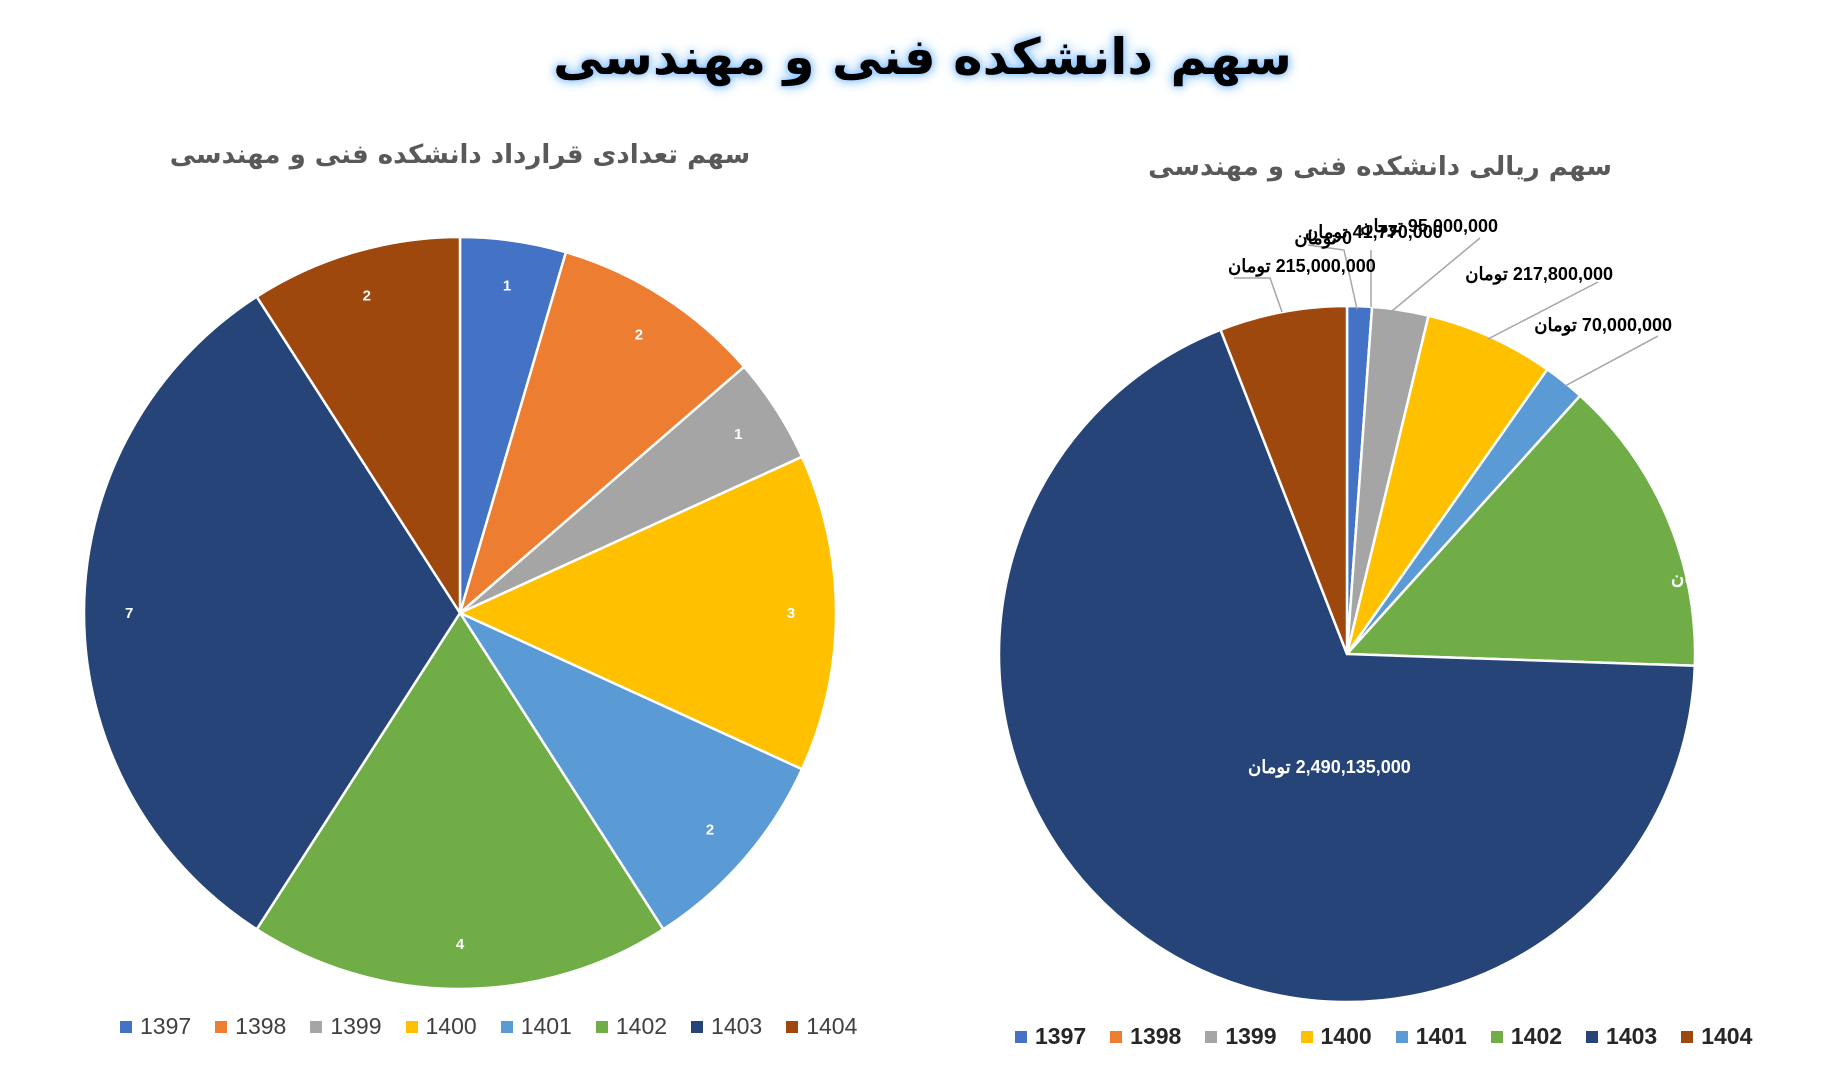 Image resolution: width=1845 pixels, height=1068 pixels. Describe the element at coordinates (1323, 238) in the screenshot. I see `data-label-1398: 0 تومان` at that location.